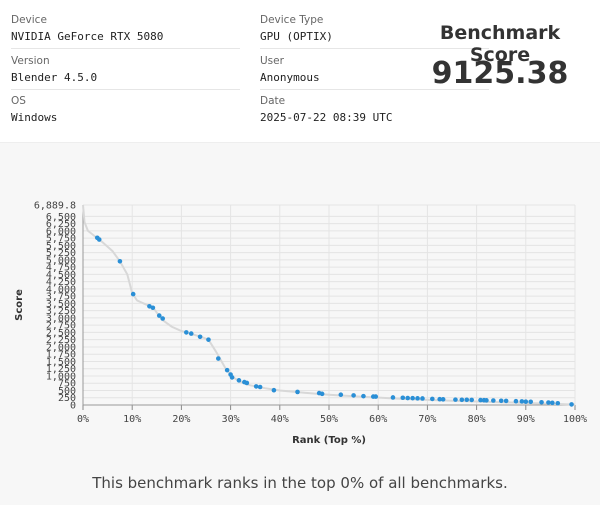 The height and width of the screenshot is (505, 600). I want to click on device-value: NVIDIA GeForce RTX 5080, so click(87, 36).